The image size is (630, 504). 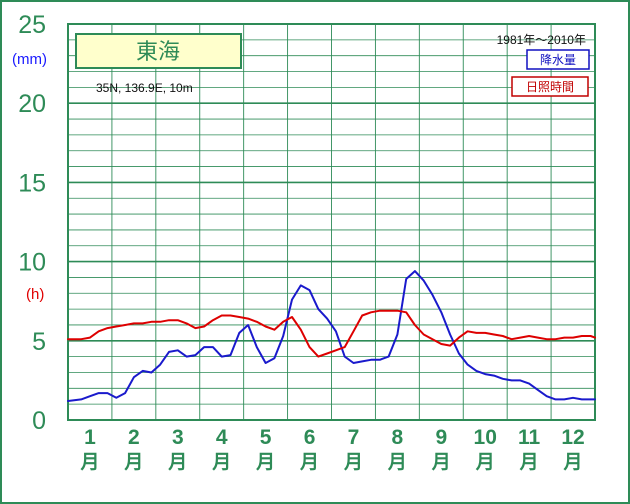 What do you see at coordinates (35, 294) in the screenshot?
I see `y-unit-right: (h)` at bounding box center [35, 294].